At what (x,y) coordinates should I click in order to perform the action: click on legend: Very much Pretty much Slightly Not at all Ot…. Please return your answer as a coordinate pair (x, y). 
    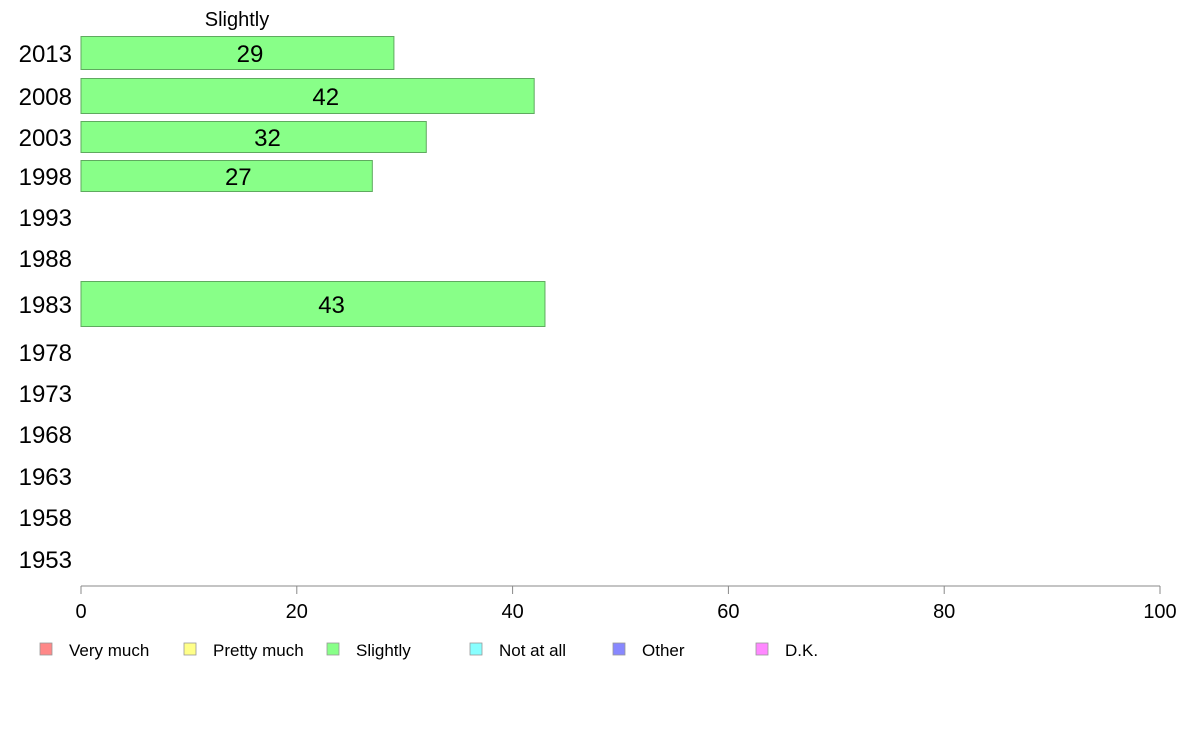
    Looking at the image, I should click on (428, 650).